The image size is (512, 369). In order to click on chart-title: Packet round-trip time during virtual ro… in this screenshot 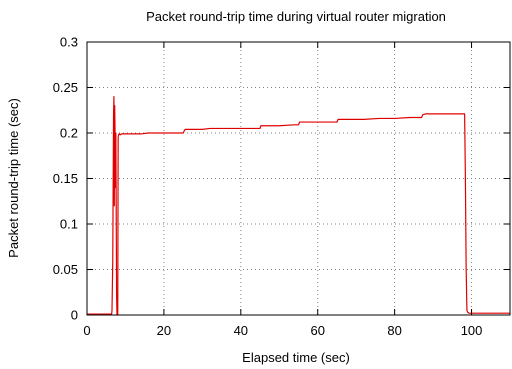, I will do `click(296, 16)`.